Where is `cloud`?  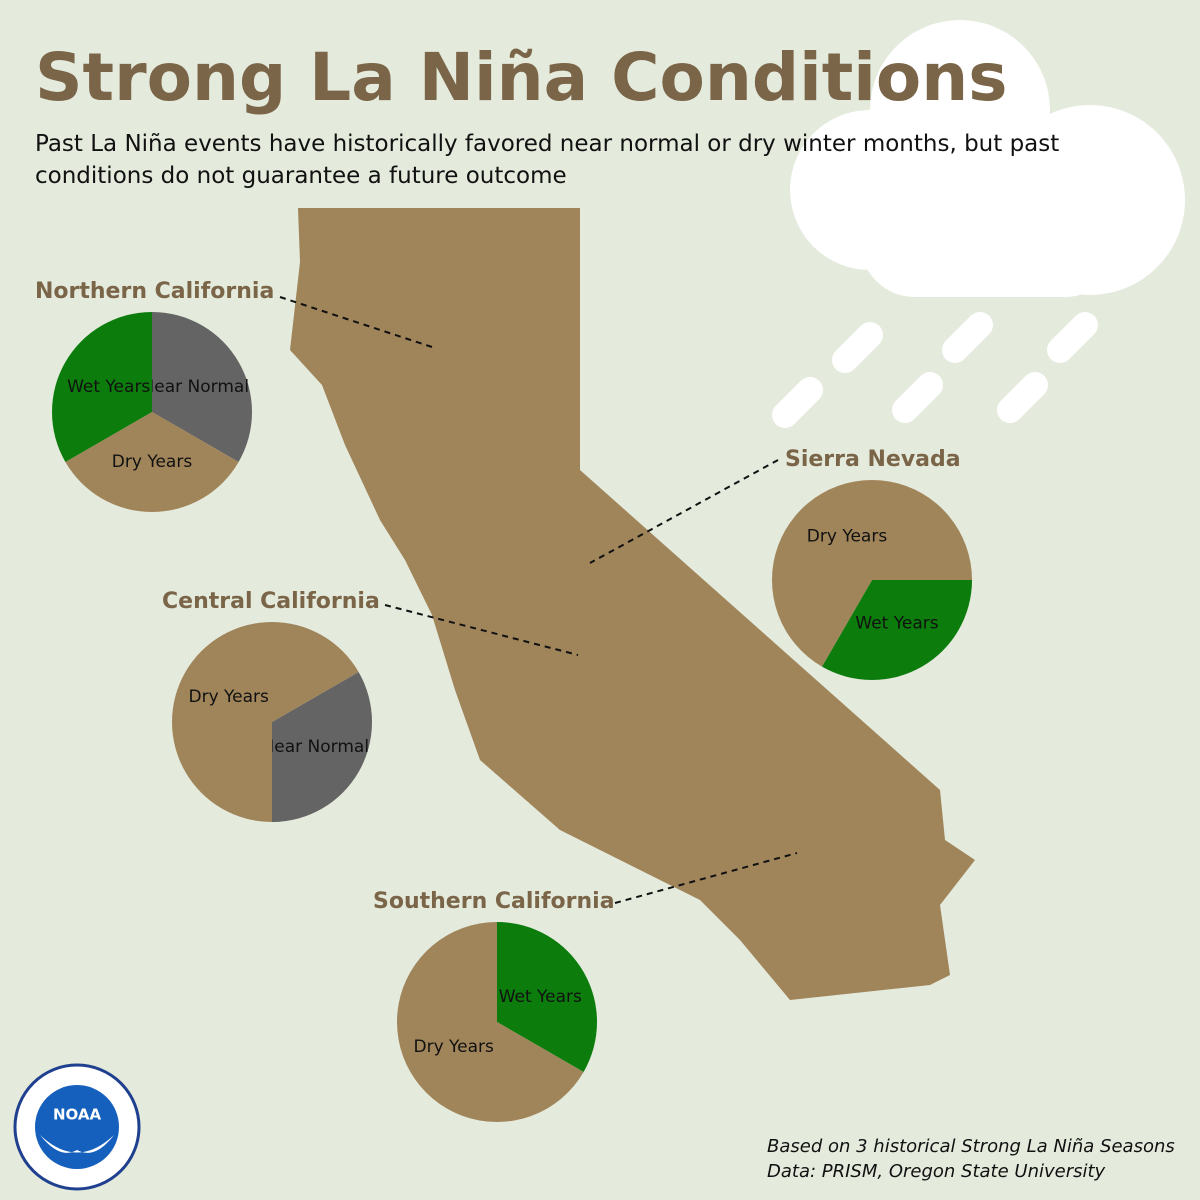
cloud is located at coordinates (978, 224).